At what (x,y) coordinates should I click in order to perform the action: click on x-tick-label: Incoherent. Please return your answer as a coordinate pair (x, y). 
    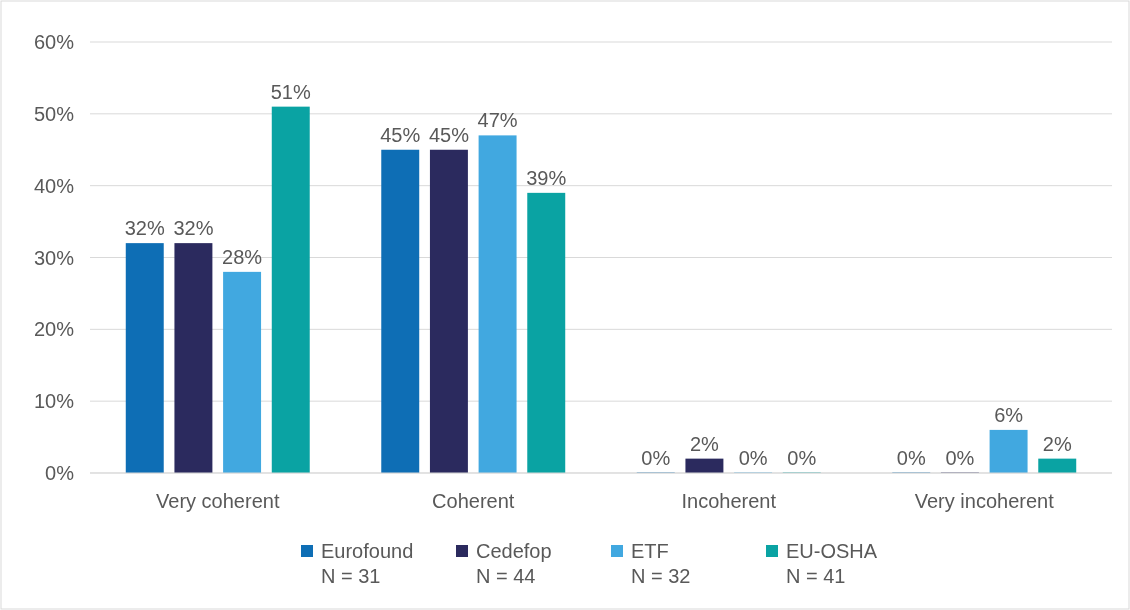
    Looking at the image, I should click on (729, 501).